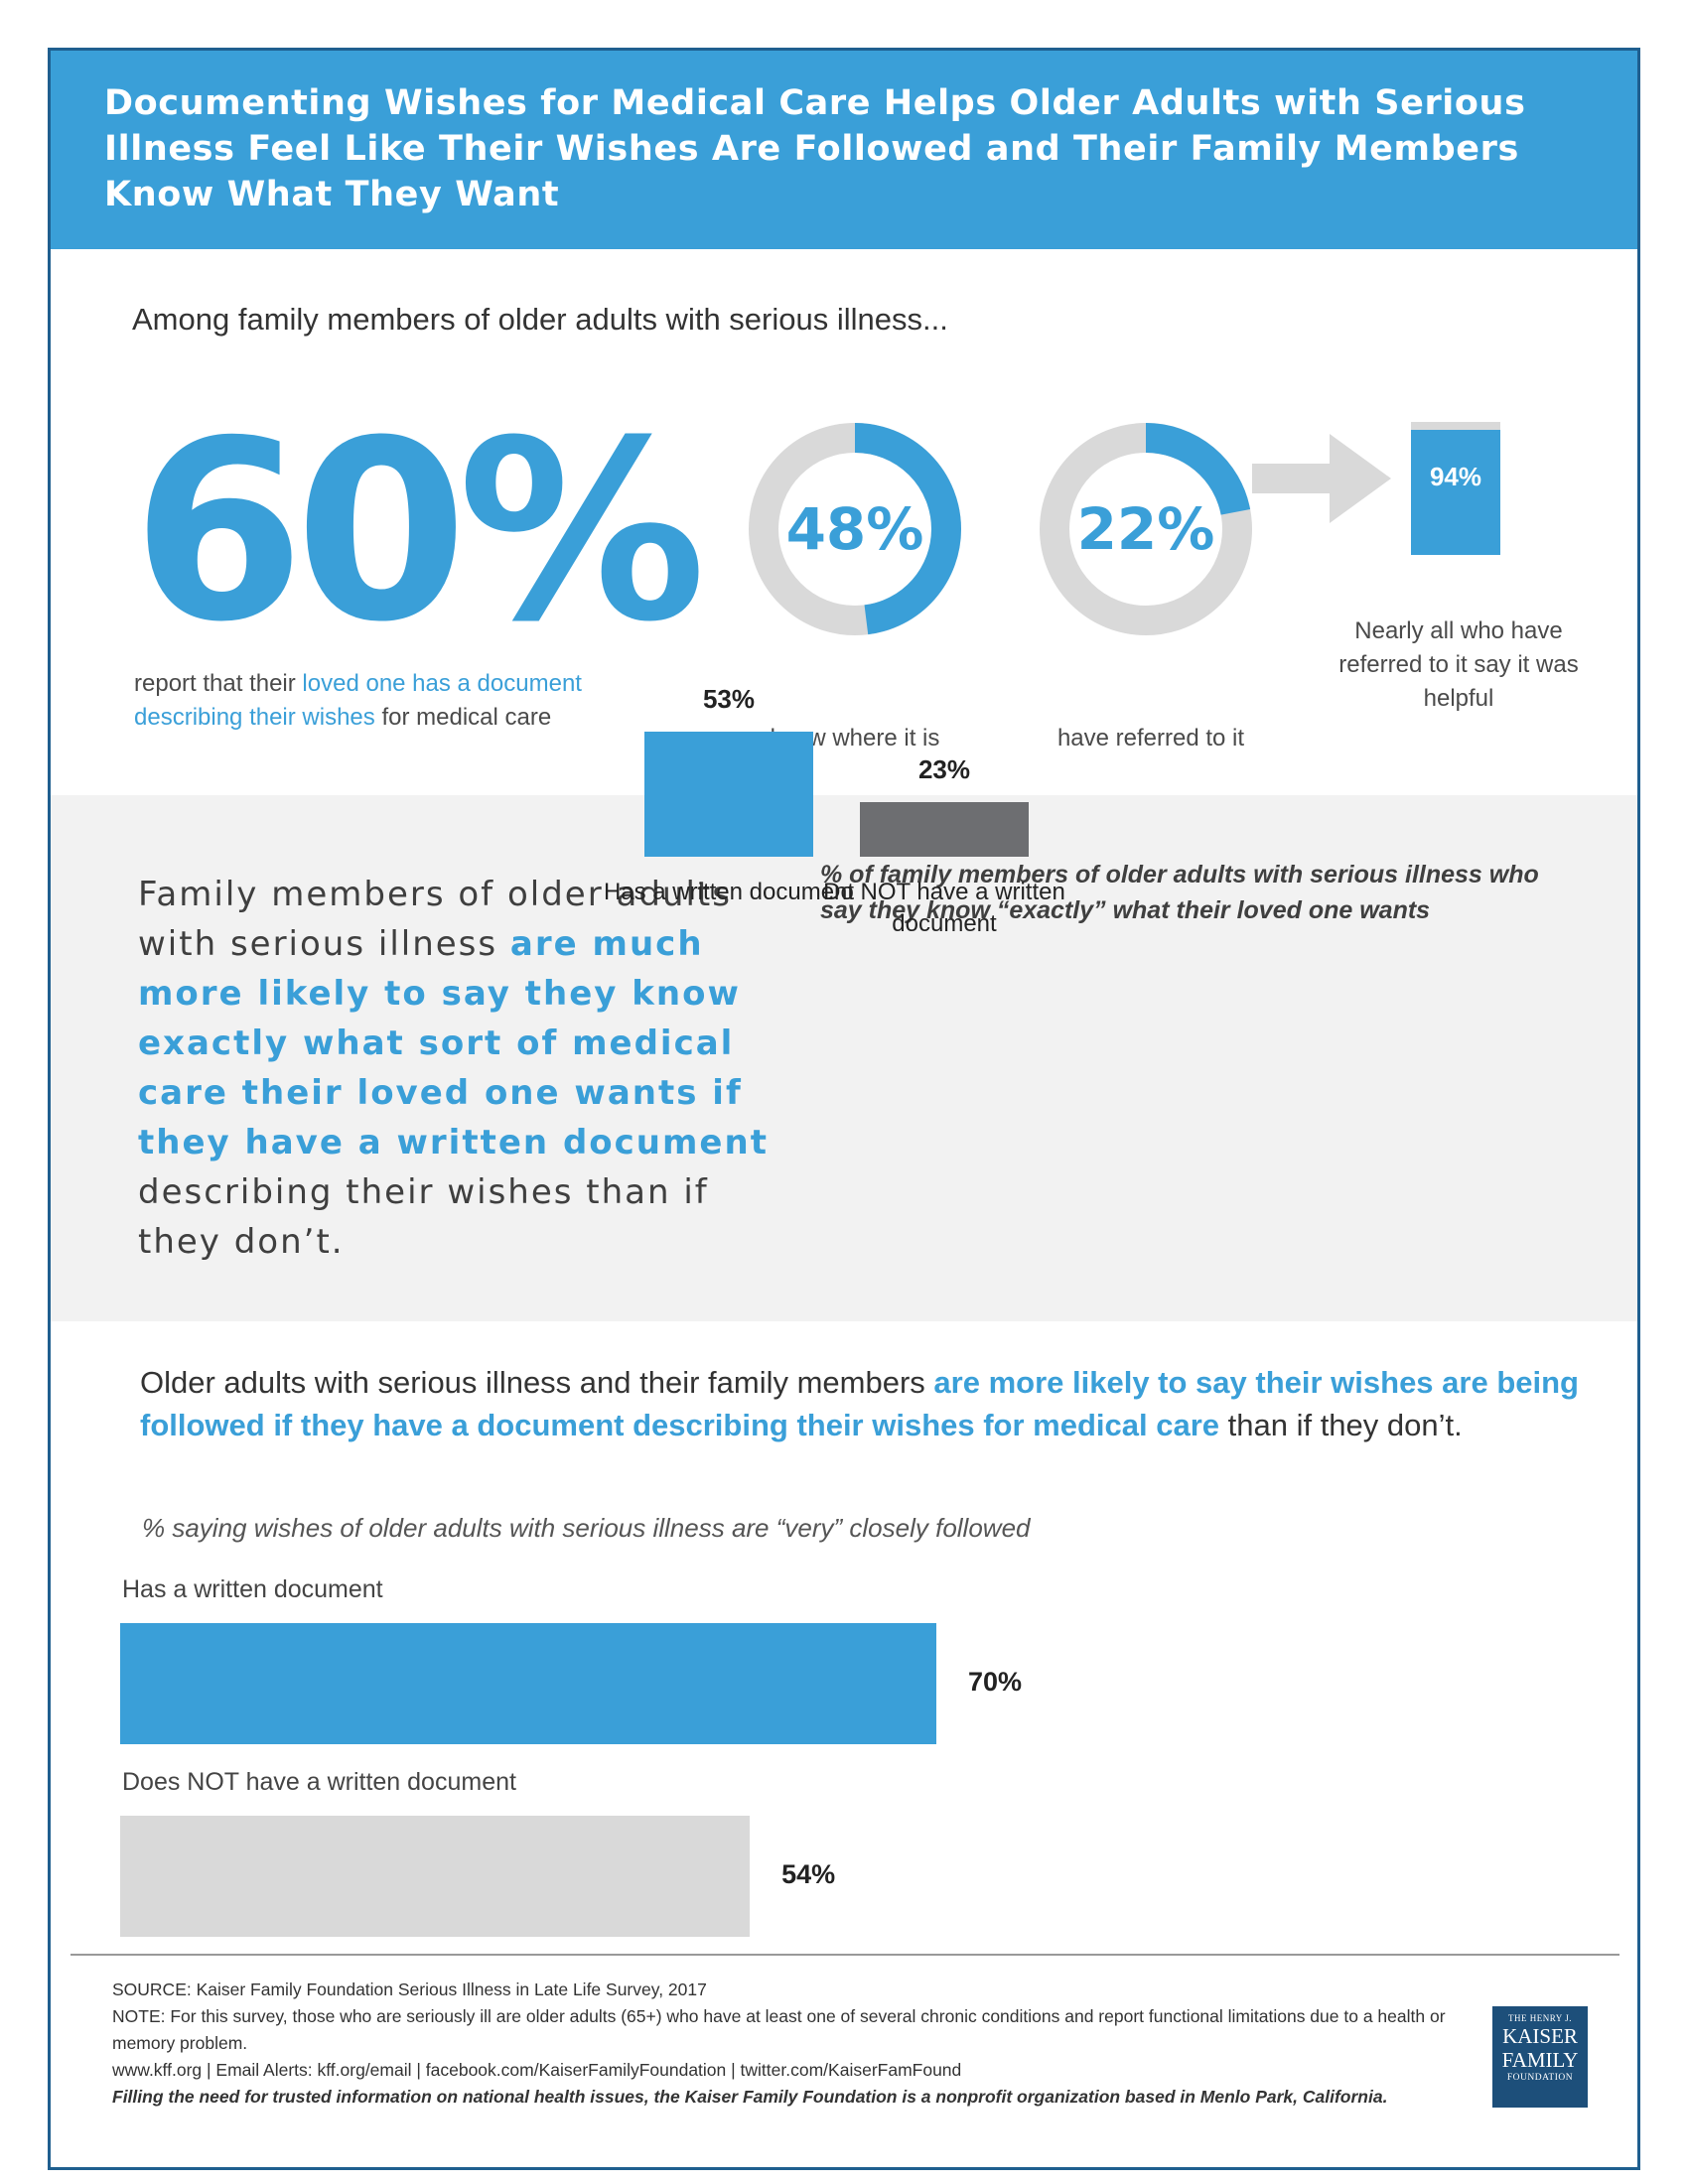 The image size is (1688, 2184). I want to click on donut-caption-referred: have referred to it, so click(1150, 738).